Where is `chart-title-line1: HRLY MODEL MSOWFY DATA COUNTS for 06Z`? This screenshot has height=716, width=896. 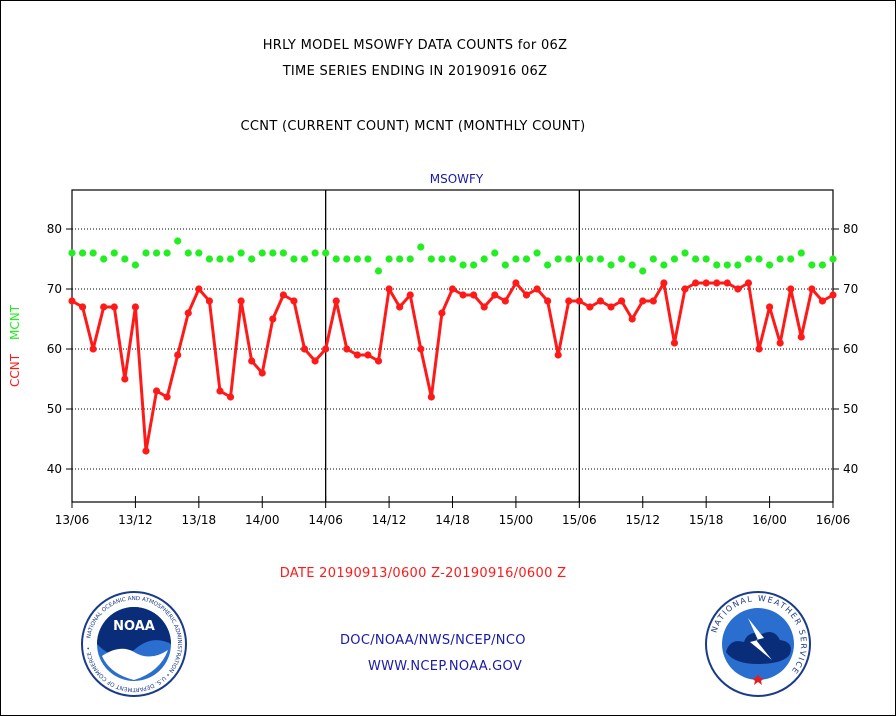 chart-title-line1: HRLY MODEL MSOWFY DATA COUNTS for 06Z is located at coordinates (415, 45).